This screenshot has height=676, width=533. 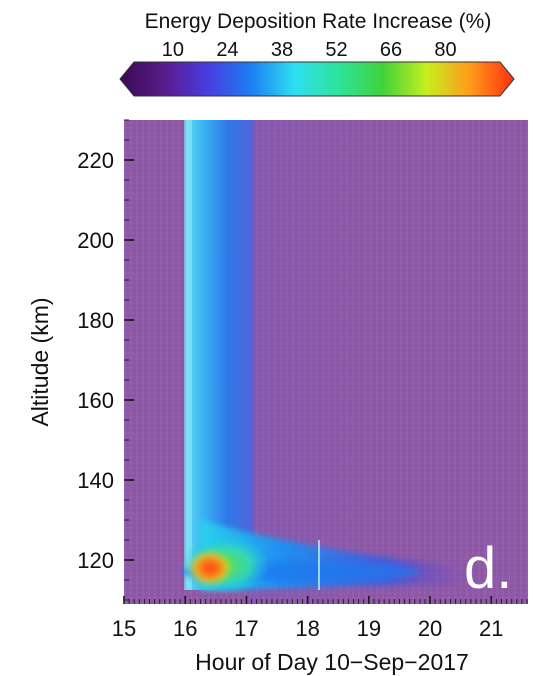 What do you see at coordinates (332, 662) in the screenshot?
I see `x-axis-title: Hour of Day 10−Sep−2017` at bounding box center [332, 662].